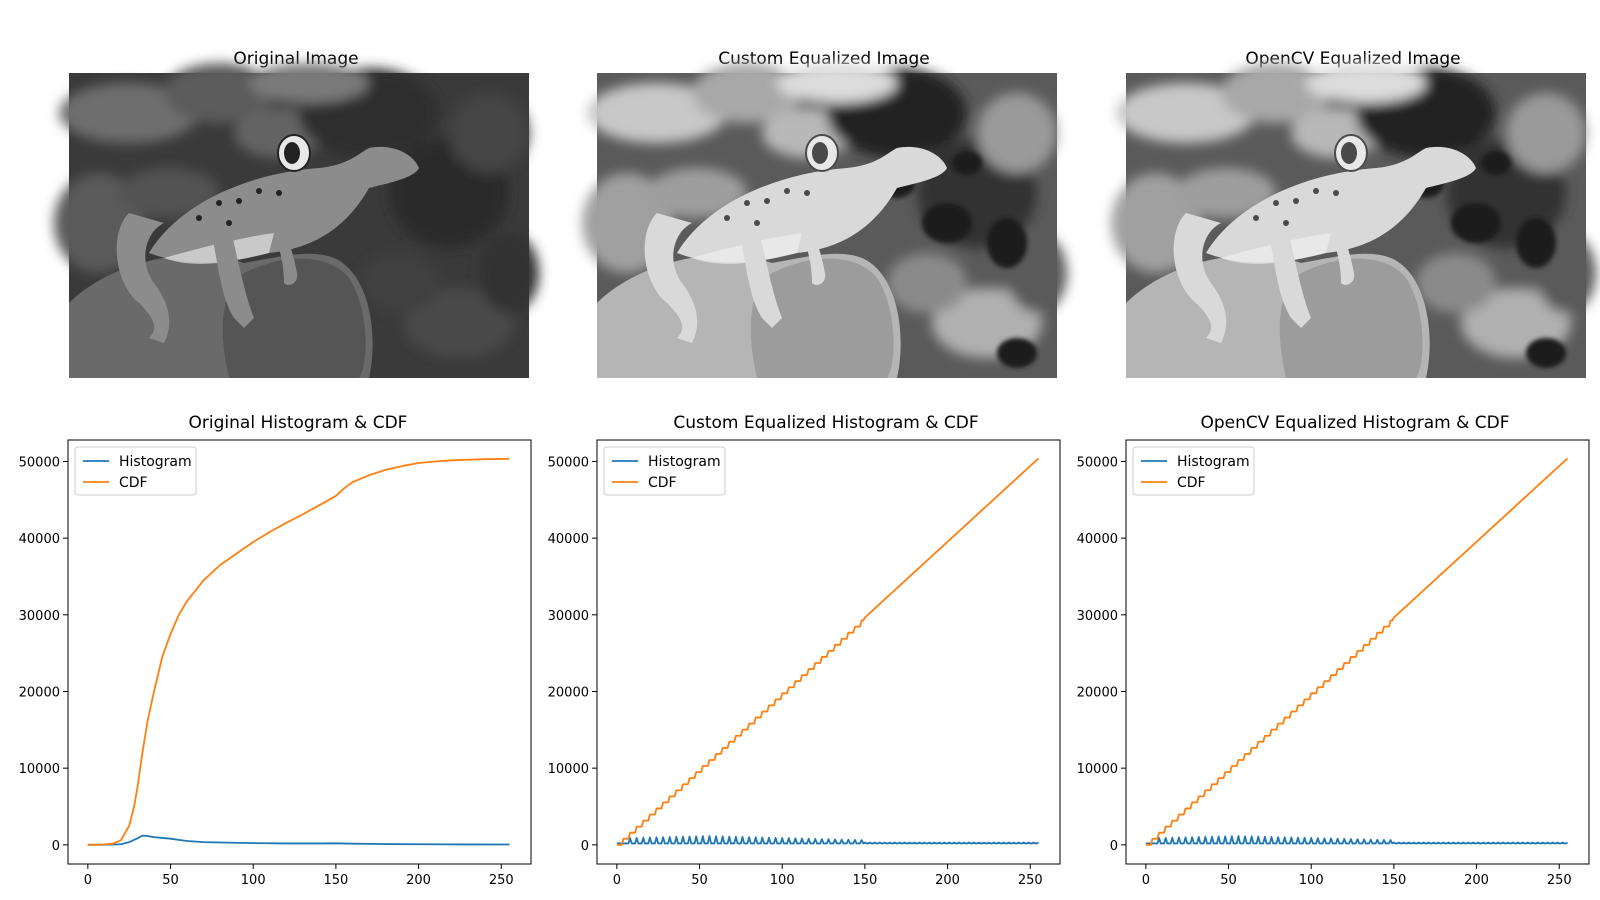  Describe the element at coordinates (1097, 692) in the screenshot. I see `y-tick-label: 20000` at that location.